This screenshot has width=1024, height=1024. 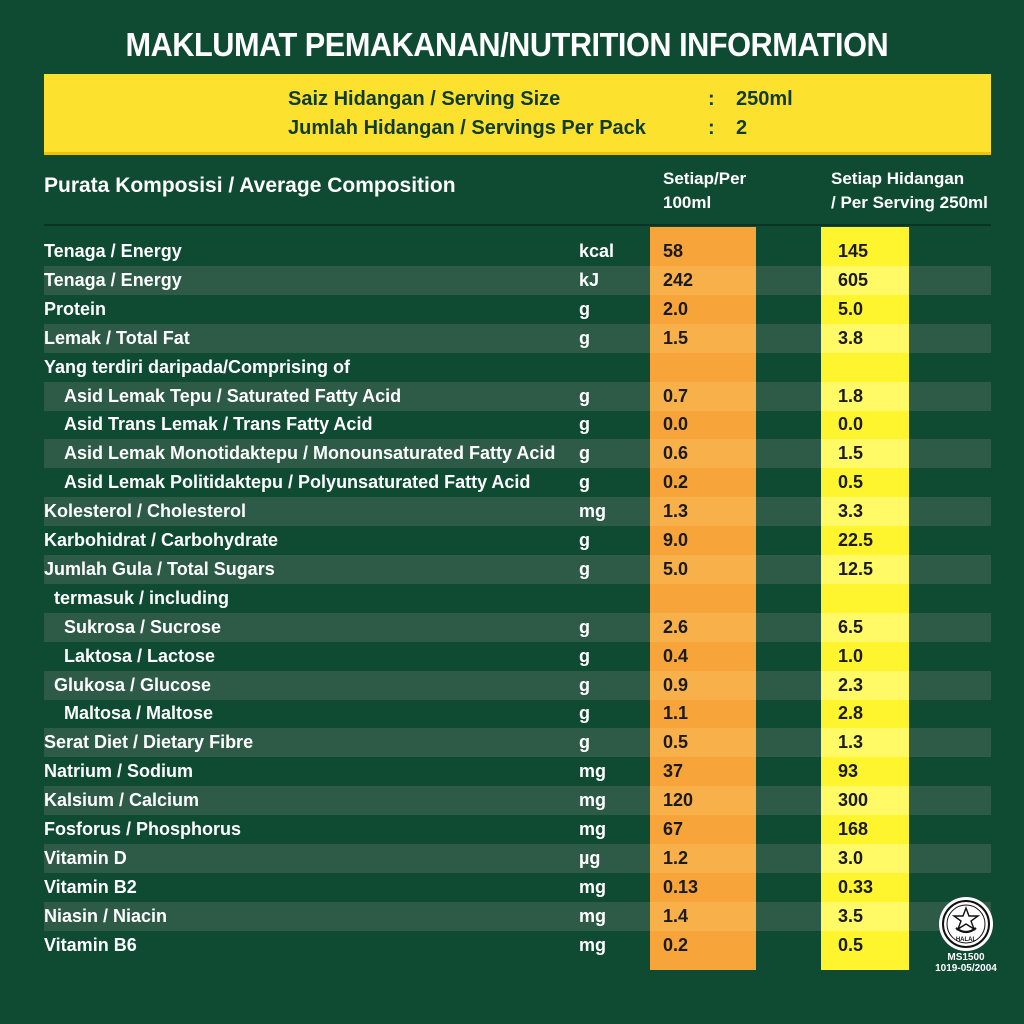 What do you see at coordinates (119, 771) in the screenshot?
I see `nutrient-name: Natrium / Sodium` at bounding box center [119, 771].